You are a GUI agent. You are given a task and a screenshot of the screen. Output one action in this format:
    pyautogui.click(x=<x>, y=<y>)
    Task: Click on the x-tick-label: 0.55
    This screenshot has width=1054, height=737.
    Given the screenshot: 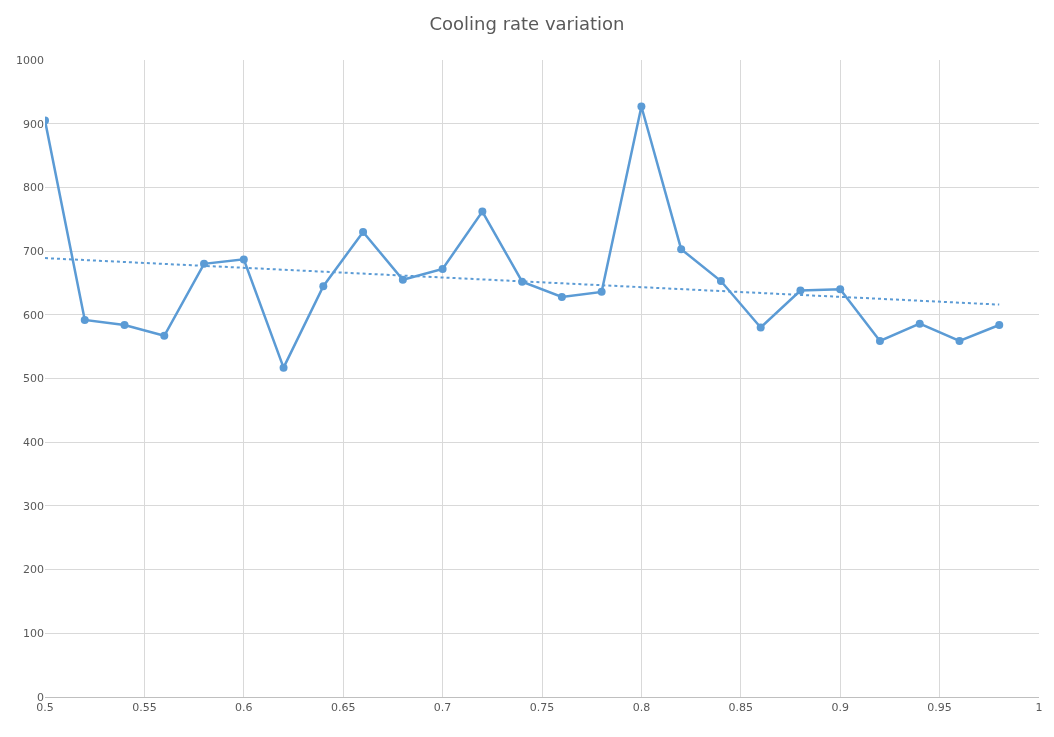 What is the action you would take?
    pyautogui.click(x=144, y=708)
    